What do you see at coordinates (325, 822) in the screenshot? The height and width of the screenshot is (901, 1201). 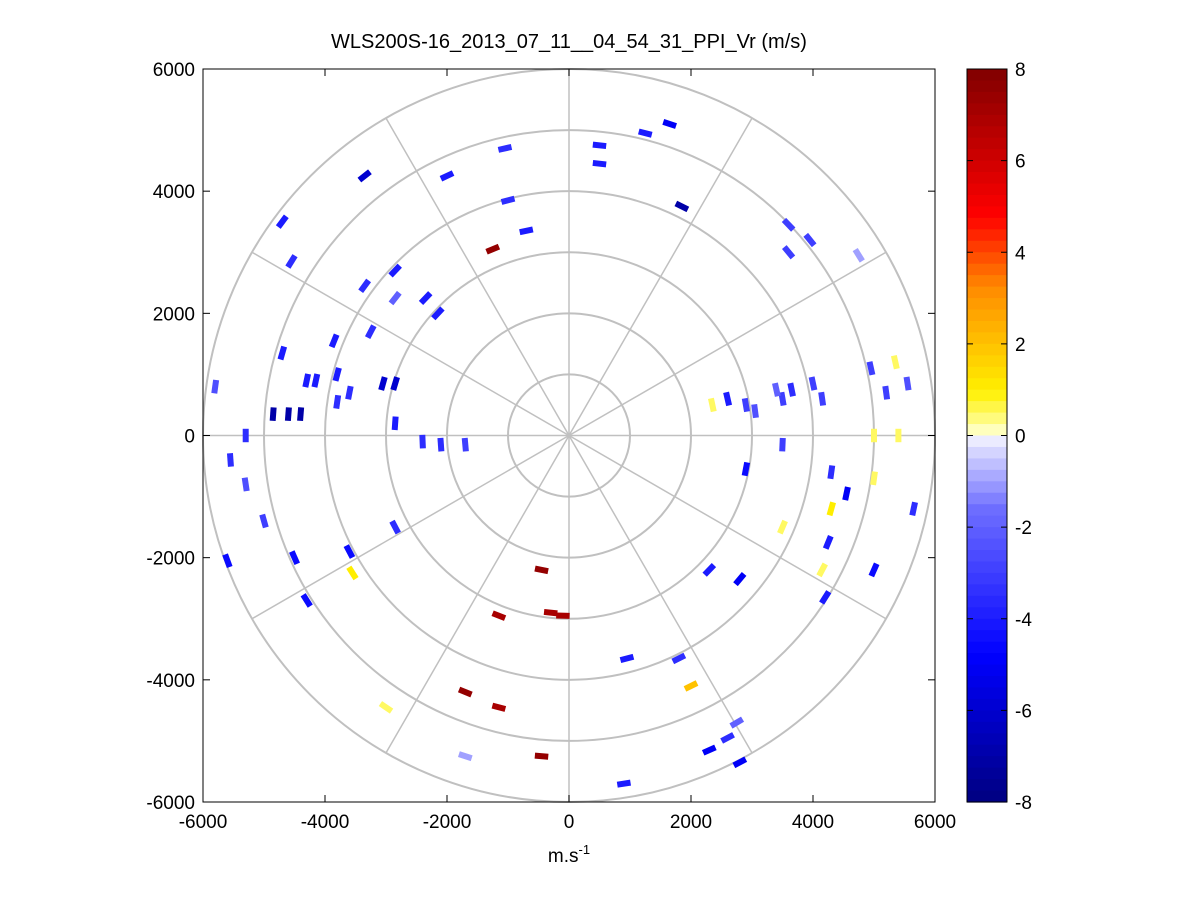 I see `x-tick-label: -4000` at bounding box center [325, 822].